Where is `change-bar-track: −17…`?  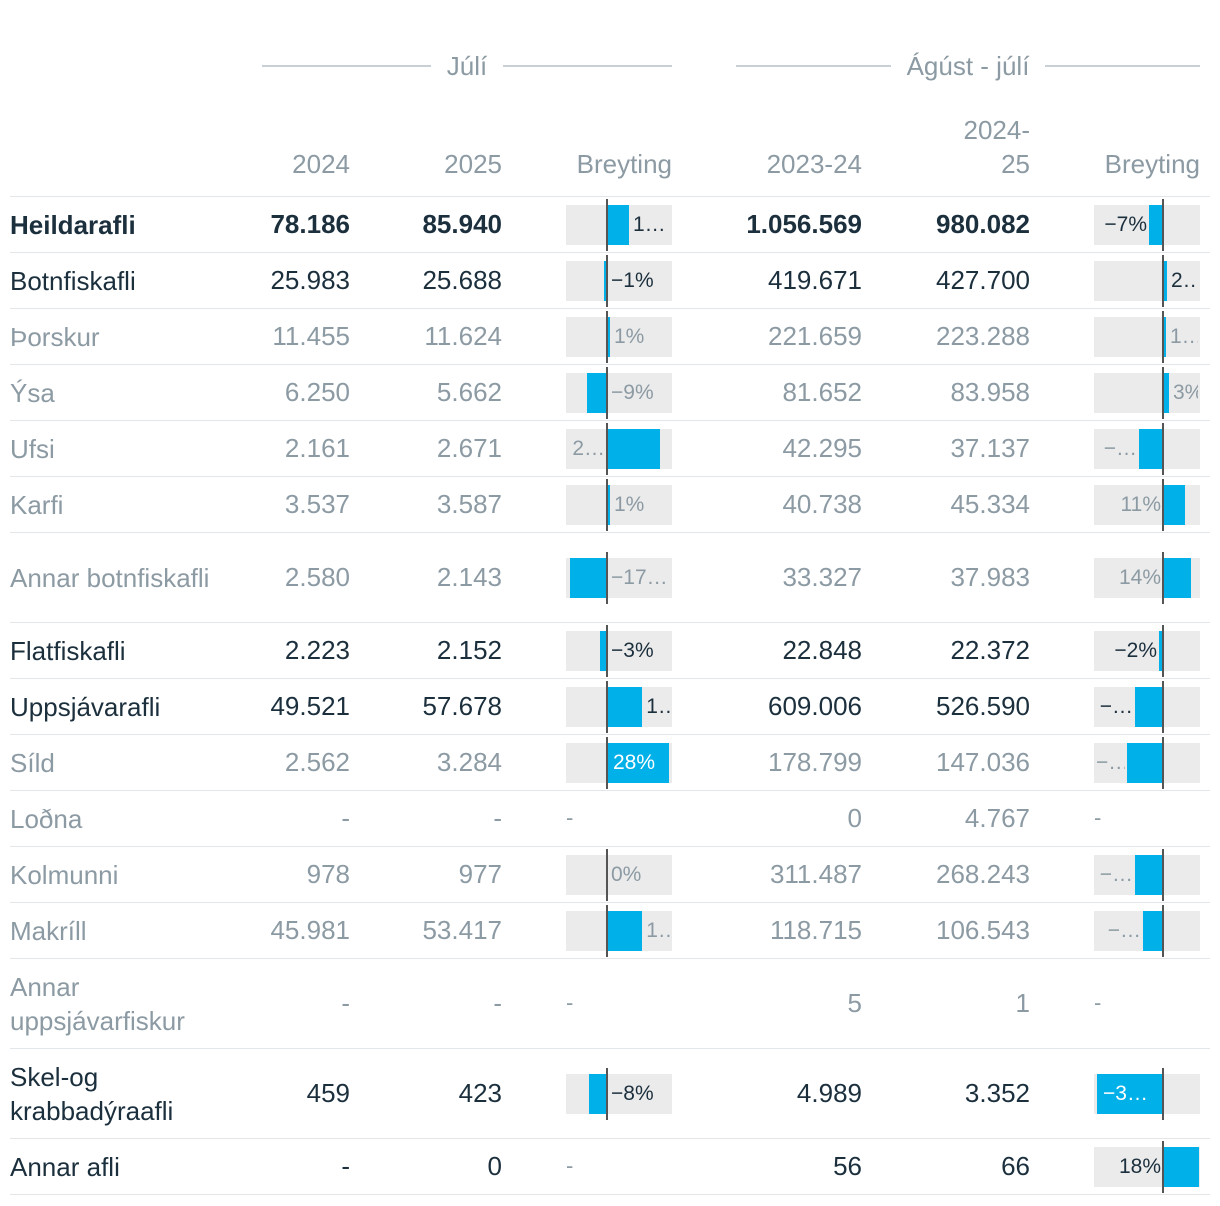 change-bar-track: −17… is located at coordinates (619, 578).